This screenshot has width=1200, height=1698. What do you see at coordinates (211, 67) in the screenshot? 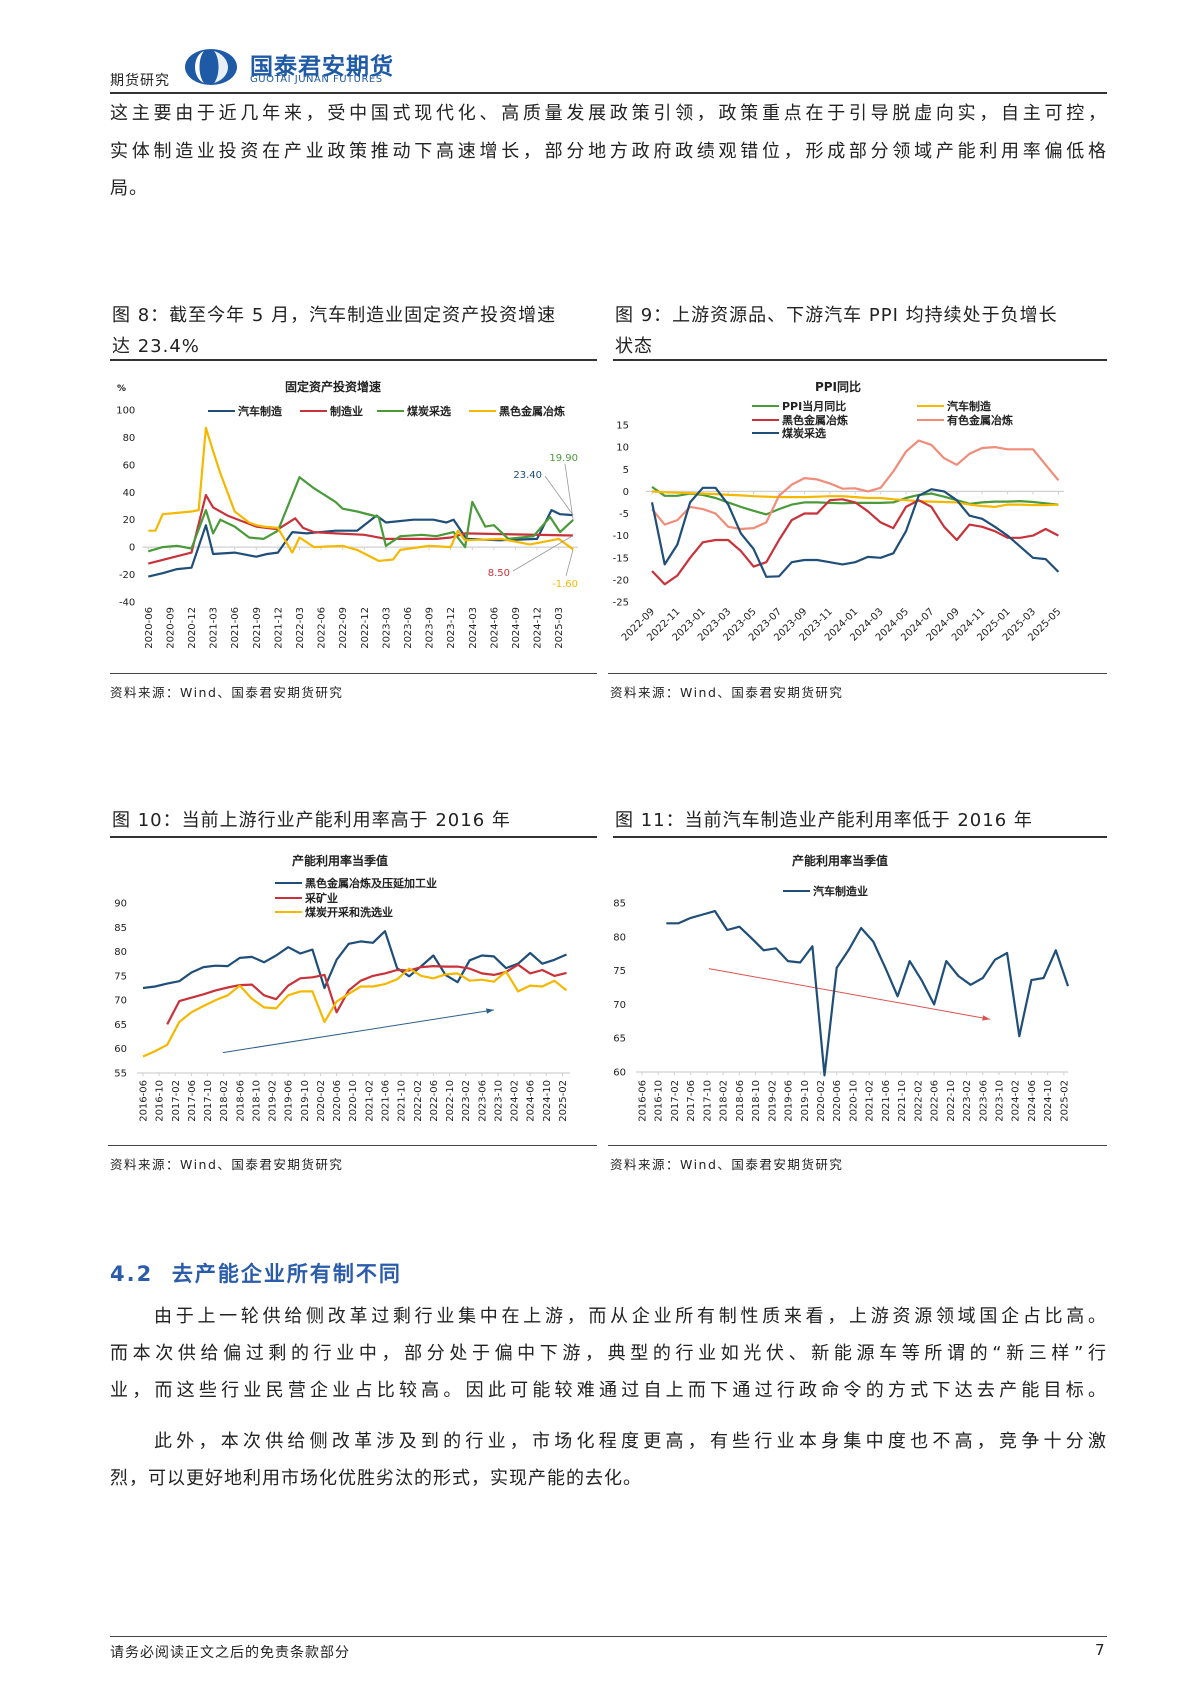
I see `logo-icon` at bounding box center [211, 67].